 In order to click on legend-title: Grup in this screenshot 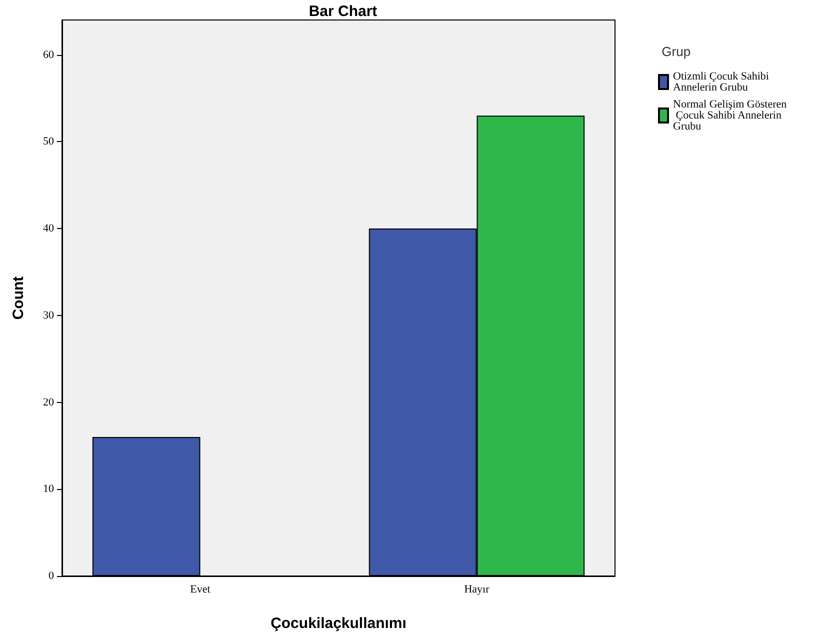, I will do `click(676, 51)`.